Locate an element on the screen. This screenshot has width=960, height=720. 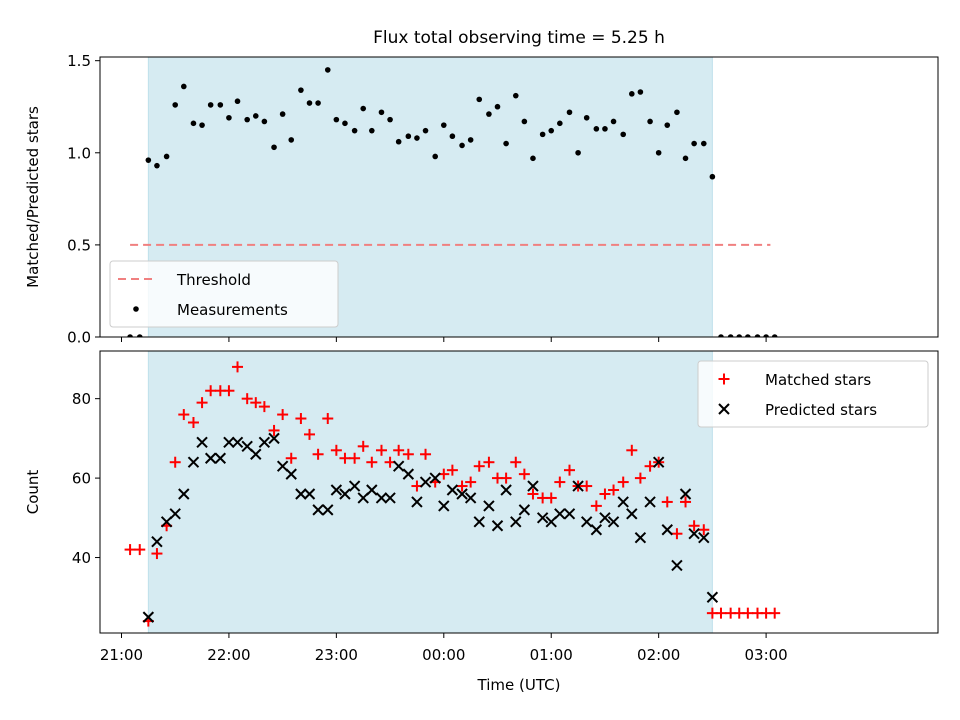
legend-label: Matched stars is located at coordinates (818, 380).